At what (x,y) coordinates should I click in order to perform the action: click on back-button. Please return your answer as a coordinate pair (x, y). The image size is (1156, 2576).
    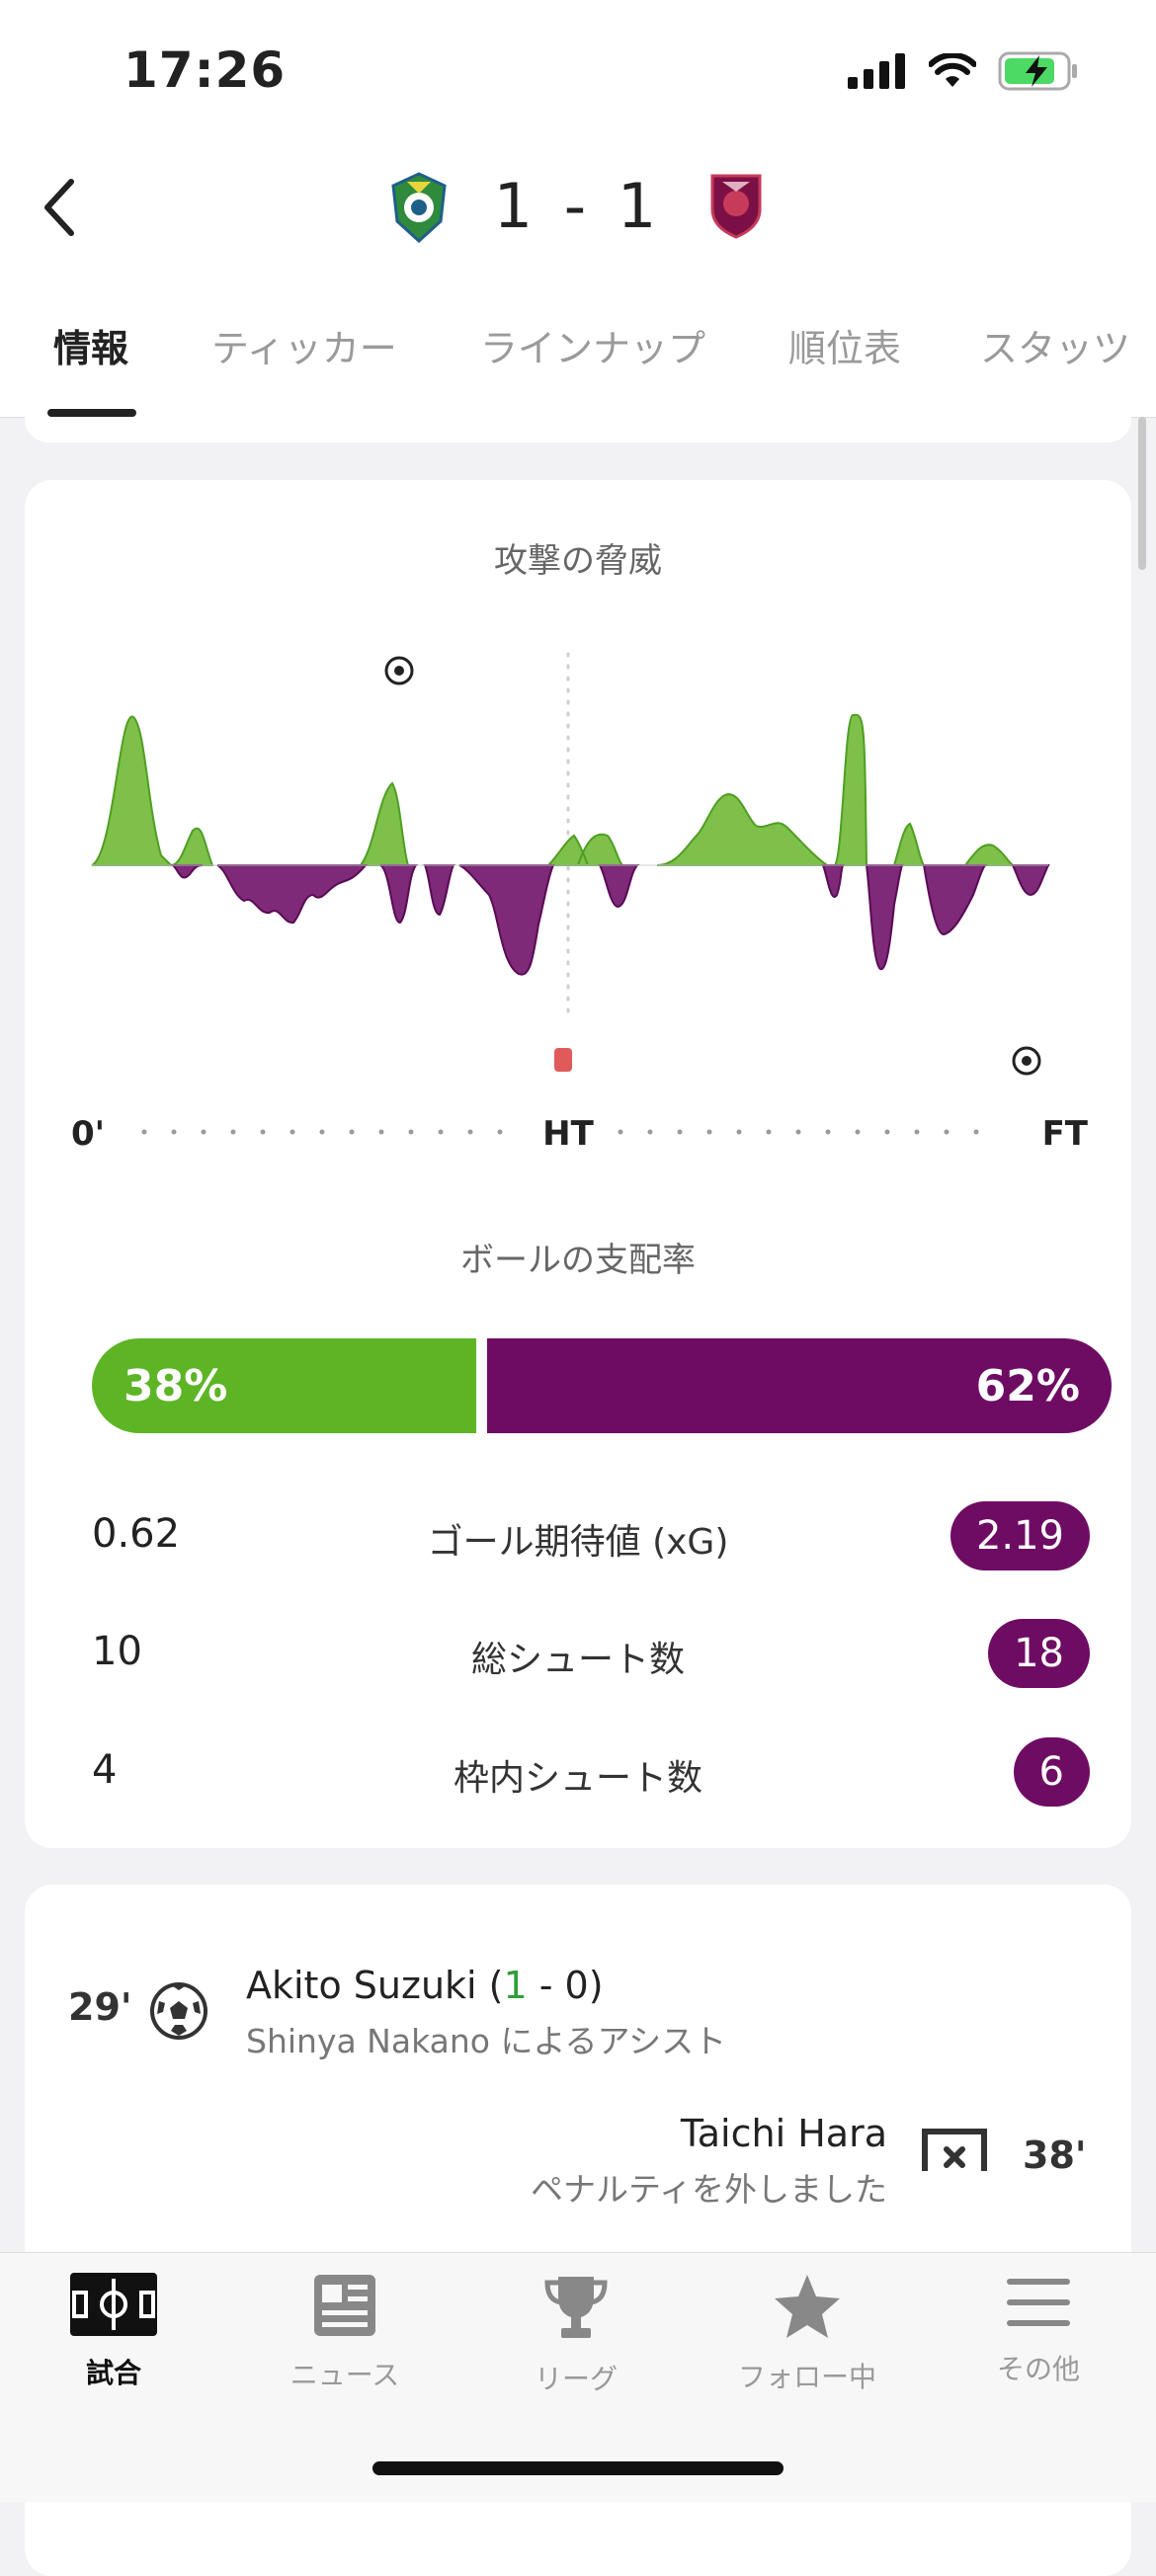
    Looking at the image, I should click on (60, 207).